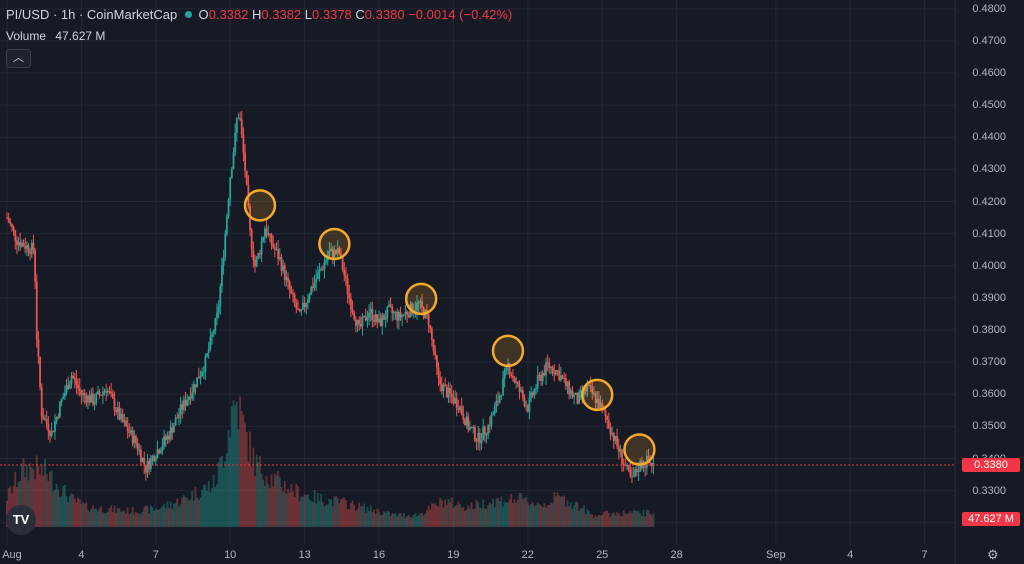 The image size is (1024, 564). Describe the element at coordinates (18, 58) in the screenshot. I see `chevron-up-icon: ︿` at that location.